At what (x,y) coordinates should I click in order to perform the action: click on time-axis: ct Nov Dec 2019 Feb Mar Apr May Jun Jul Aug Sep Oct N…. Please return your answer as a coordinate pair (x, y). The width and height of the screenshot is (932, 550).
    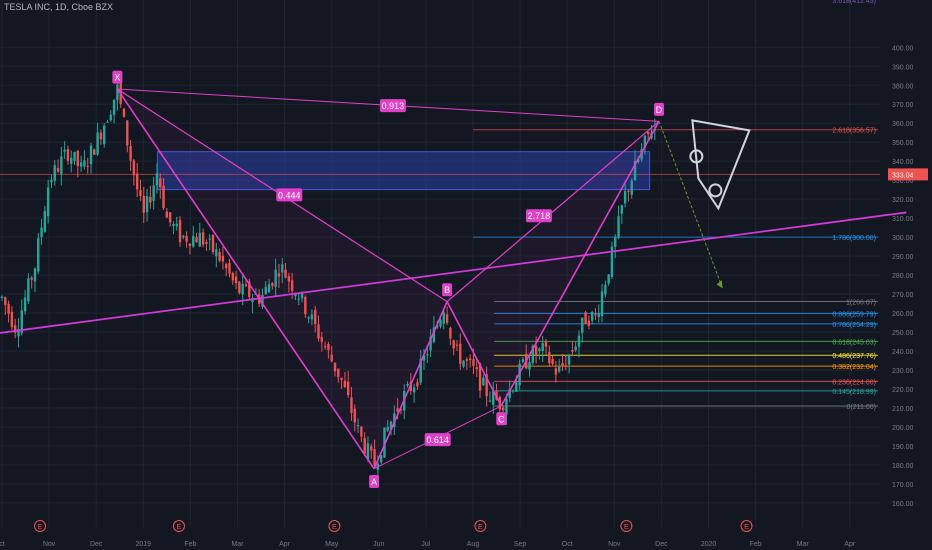
    Looking at the image, I should click on (466, 545).